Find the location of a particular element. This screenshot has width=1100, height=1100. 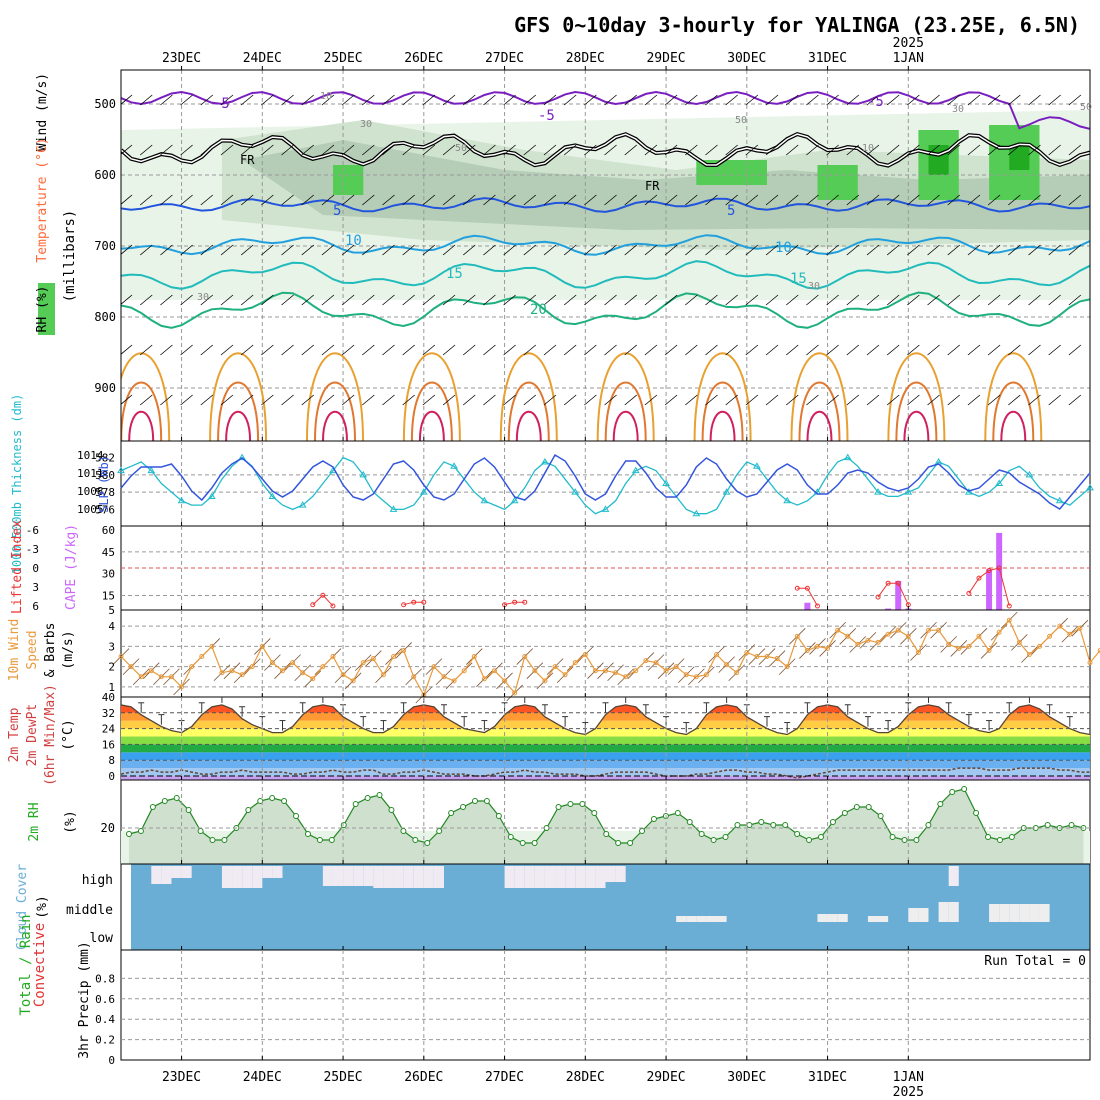

rh2m-panel: 20 is located at coordinates (596, 822).